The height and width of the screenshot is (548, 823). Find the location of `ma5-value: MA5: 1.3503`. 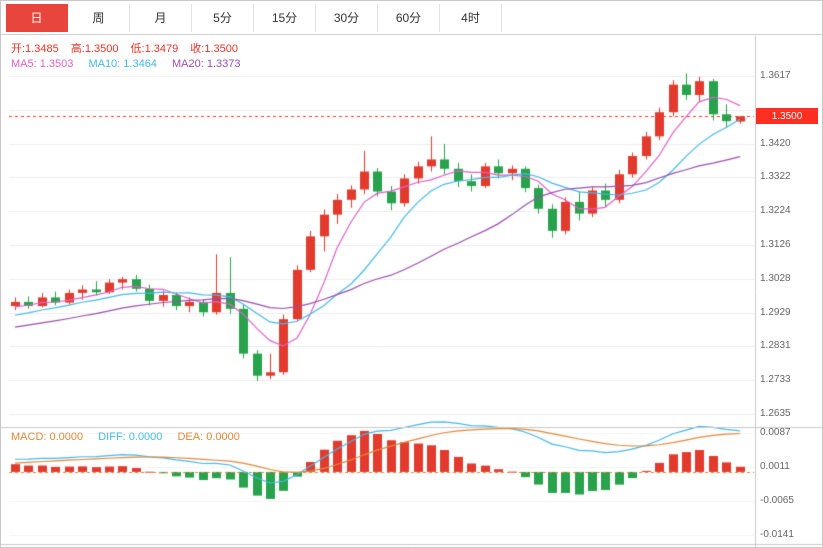

ma5-value: MA5: 1.3503 is located at coordinates (42, 64).